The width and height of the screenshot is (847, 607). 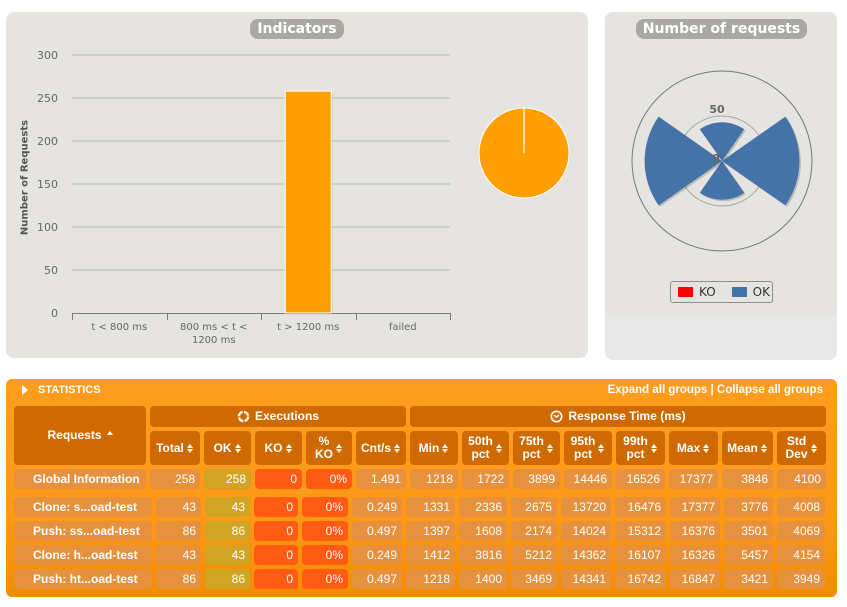 I want to click on stat-cell: 0.497, so click(x=377, y=531).